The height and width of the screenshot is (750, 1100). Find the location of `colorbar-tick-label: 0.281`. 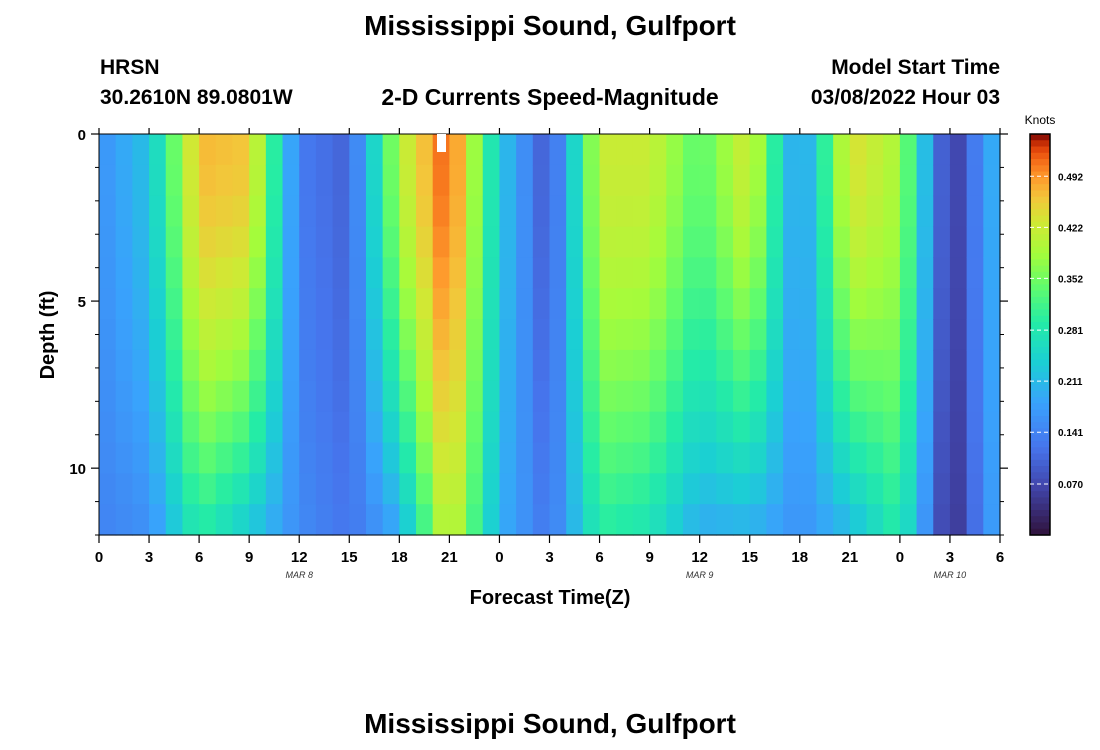

colorbar-tick-label: 0.281 is located at coordinates (1070, 331).